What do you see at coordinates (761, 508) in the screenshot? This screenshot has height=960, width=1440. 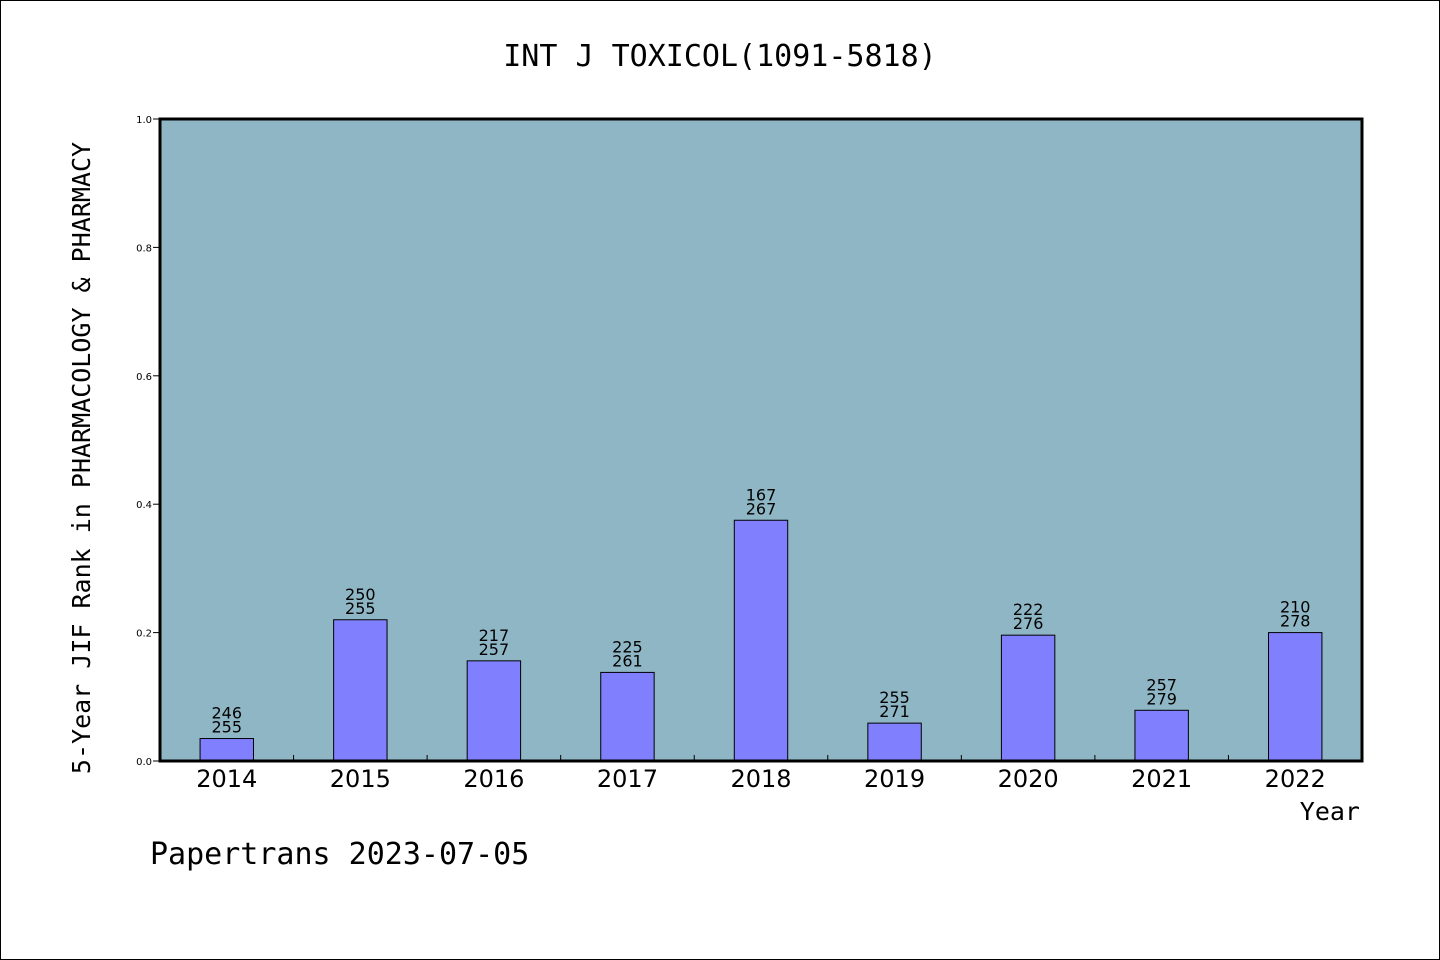 I see `bar-label-total: 267` at bounding box center [761, 508].